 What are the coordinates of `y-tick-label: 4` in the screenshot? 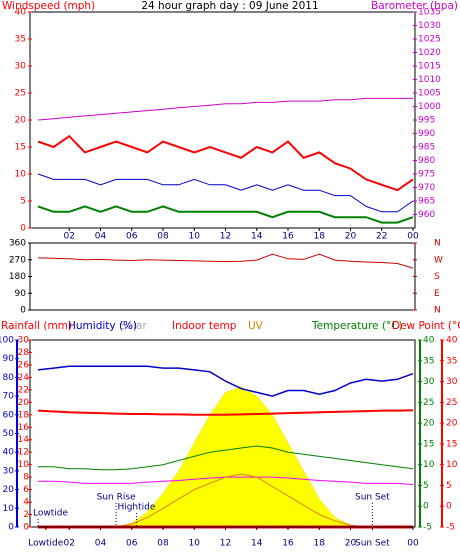 It's located at (26, 503).